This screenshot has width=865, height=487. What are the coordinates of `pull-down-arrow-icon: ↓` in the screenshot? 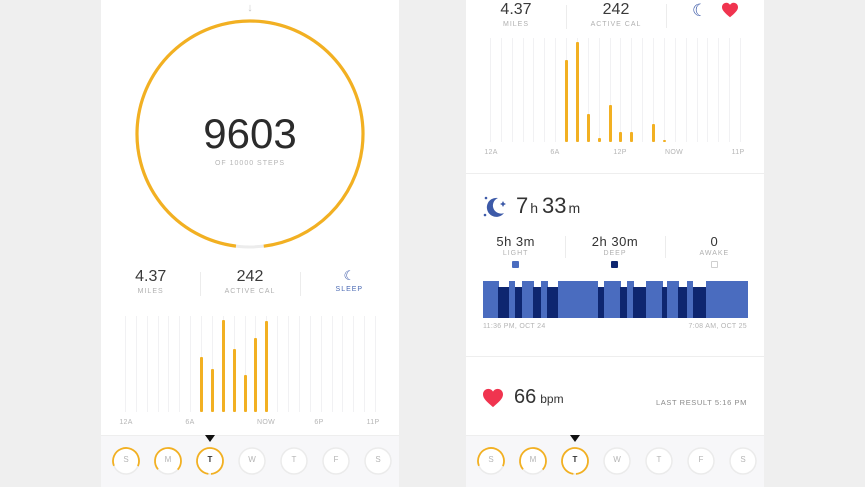 It's located at (250, 8).